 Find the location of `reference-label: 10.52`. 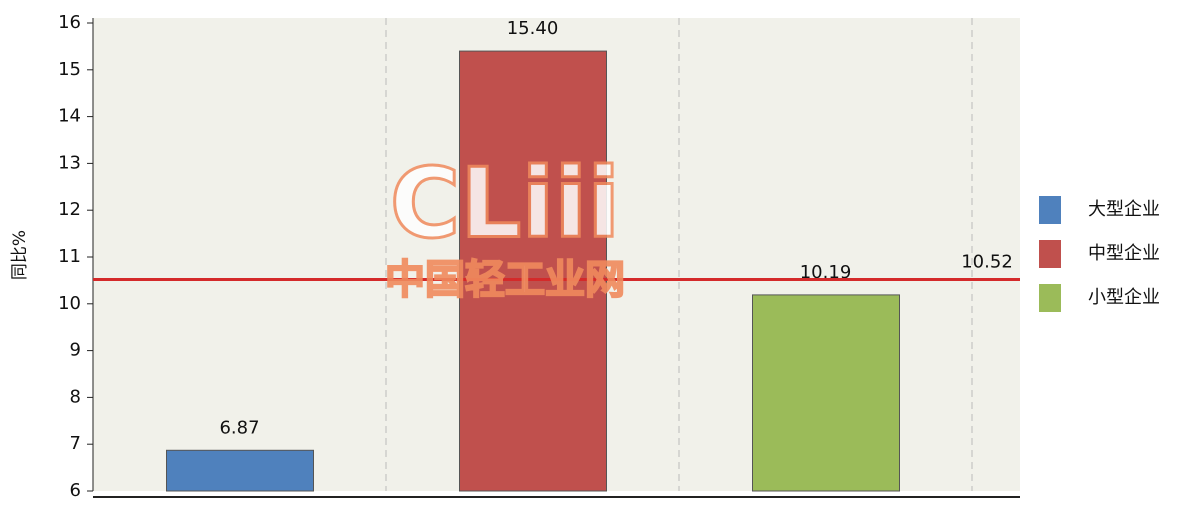

reference-label: 10.52 is located at coordinates (987, 261).